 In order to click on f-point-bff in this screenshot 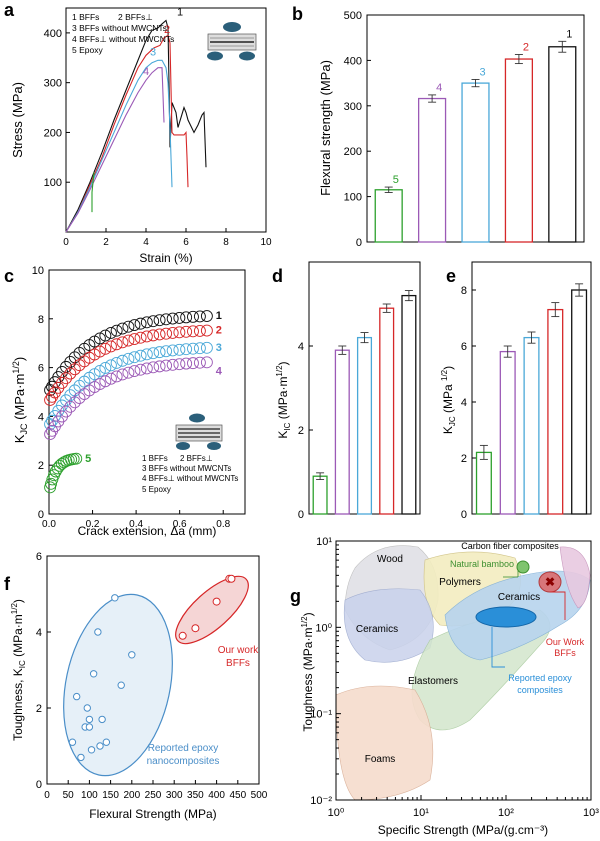, I will do `click(216, 601)`.